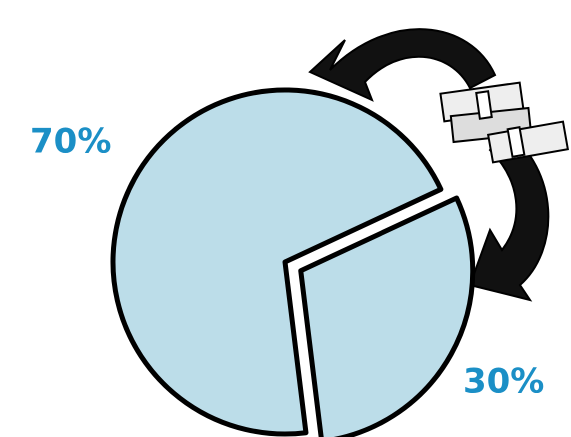 This screenshot has width=571, height=437. What do you see at coordinates (70, 142) in the screenshot?
I see `slice-label: 70%` at bounding box center [70, 142].